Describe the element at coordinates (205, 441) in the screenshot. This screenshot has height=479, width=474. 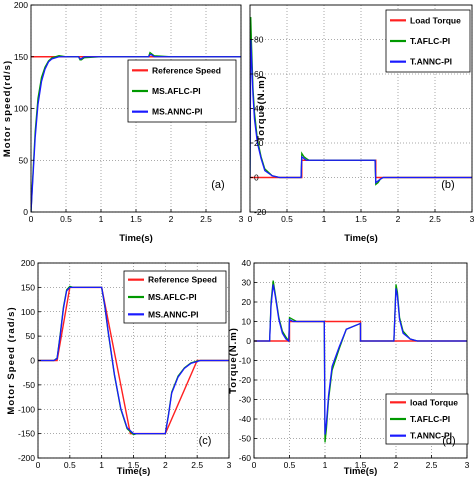
I see `panel-label: (c)` at that location.